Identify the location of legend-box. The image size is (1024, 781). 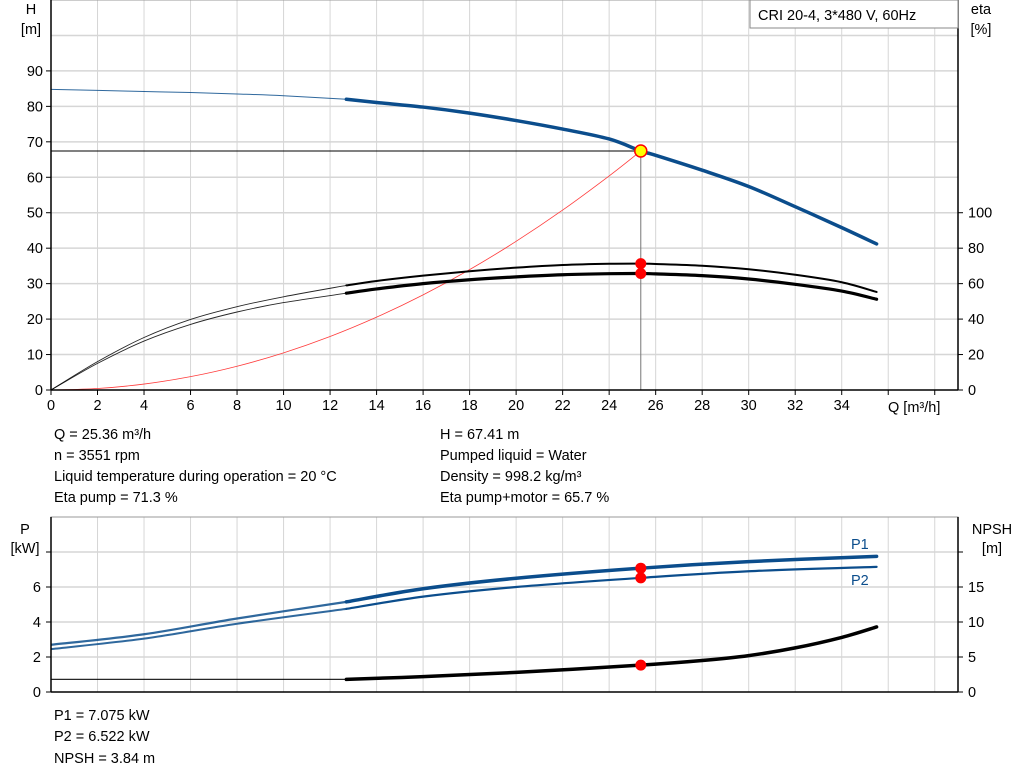
(854, 14).